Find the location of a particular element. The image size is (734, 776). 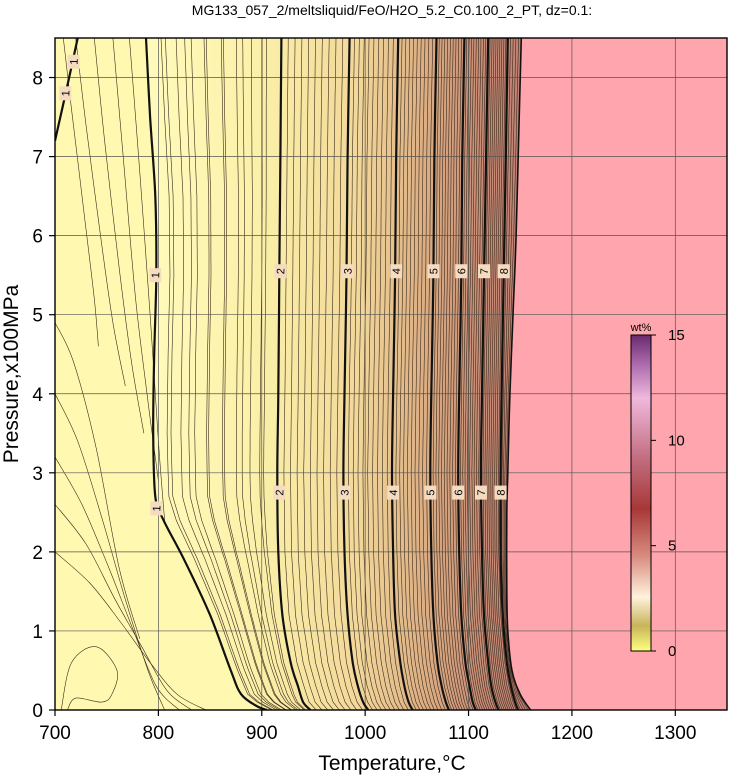

y-tick-label: 5 is located at coordinates (37, 316).